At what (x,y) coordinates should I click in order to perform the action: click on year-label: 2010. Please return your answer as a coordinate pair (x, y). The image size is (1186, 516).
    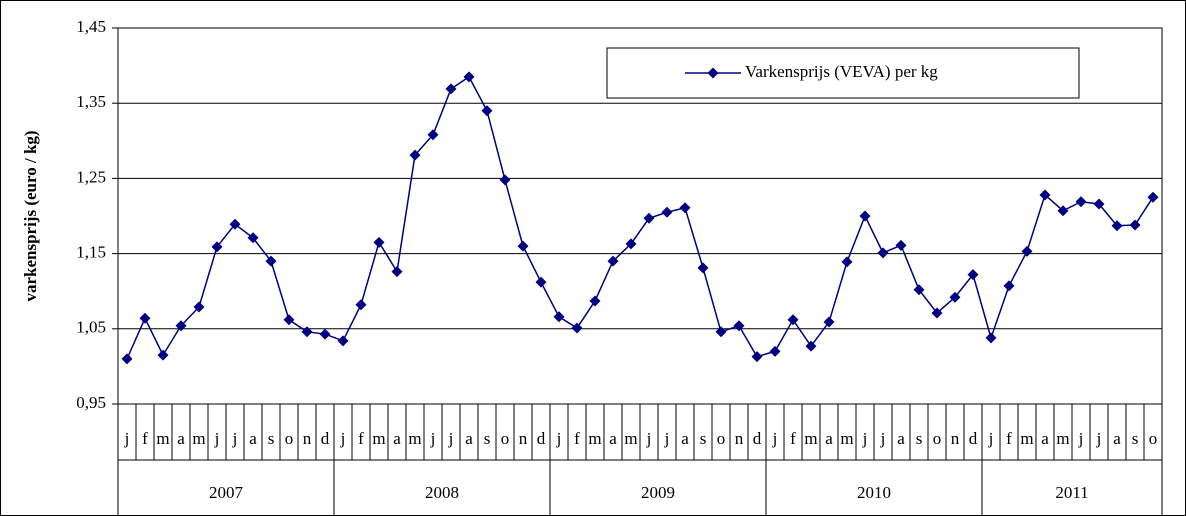
    Looking at the image, I should click on (874, 492).